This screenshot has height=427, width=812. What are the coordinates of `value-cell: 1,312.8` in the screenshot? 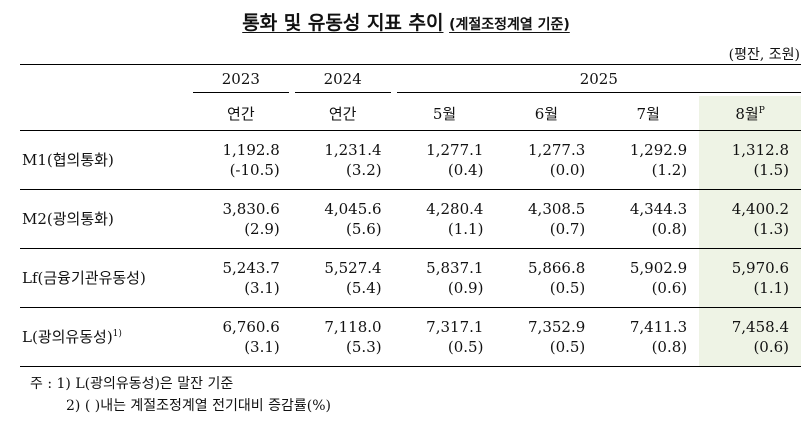 It's located at (750, 145).